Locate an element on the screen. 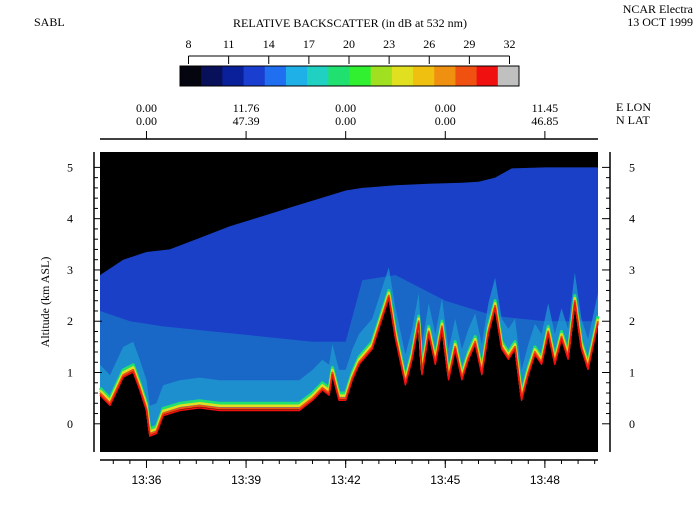 The height and width of the screenshot is (512, 700). y-axis-label: Altitude (km ASL) is located at coordinates (45, 302).